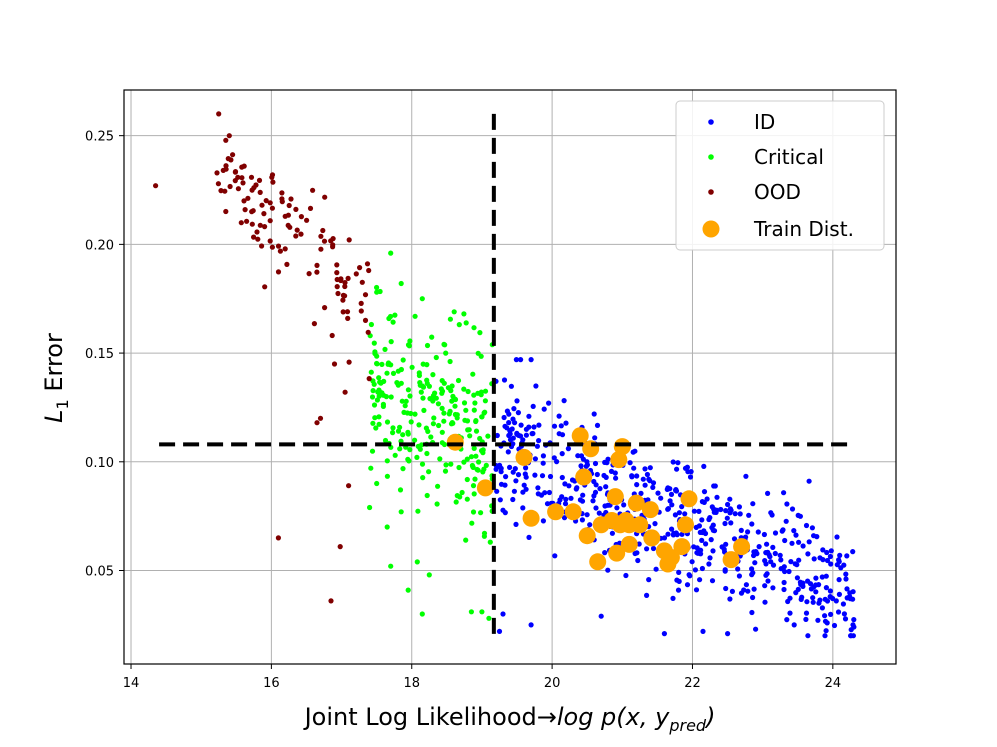 Image resolution: width=997 pixels, height=747 pixels. I want to click on x-tick-label: 20, so click(552, 683).